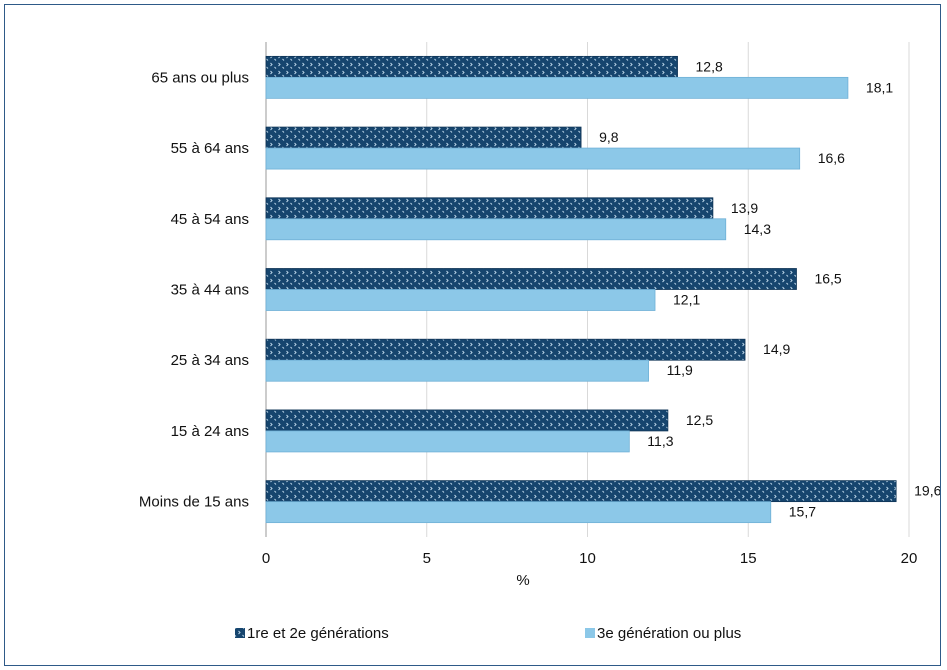 This screenshot has width=947, height=670. I want to click on data-label: 18,1, so click(879, 87).